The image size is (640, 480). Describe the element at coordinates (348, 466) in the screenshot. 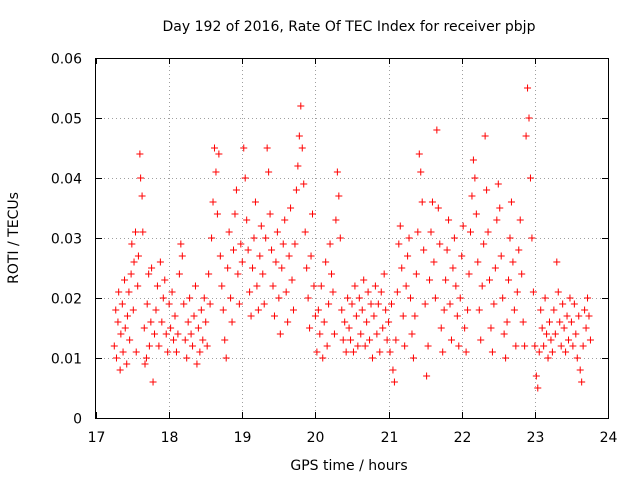

I see `x-axis-title: GPS time / hours` at that location.